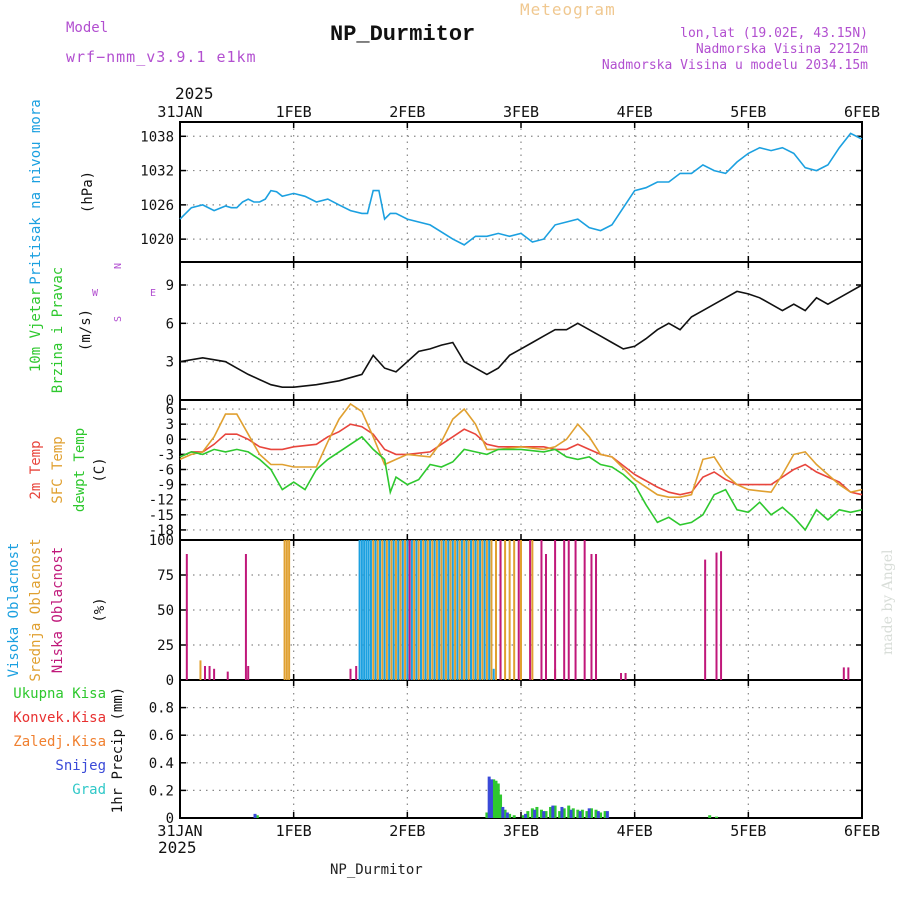  Describe the element at coordinates (157, 206) in the screenshot. I see `y-tick-label: 1026` at that location.